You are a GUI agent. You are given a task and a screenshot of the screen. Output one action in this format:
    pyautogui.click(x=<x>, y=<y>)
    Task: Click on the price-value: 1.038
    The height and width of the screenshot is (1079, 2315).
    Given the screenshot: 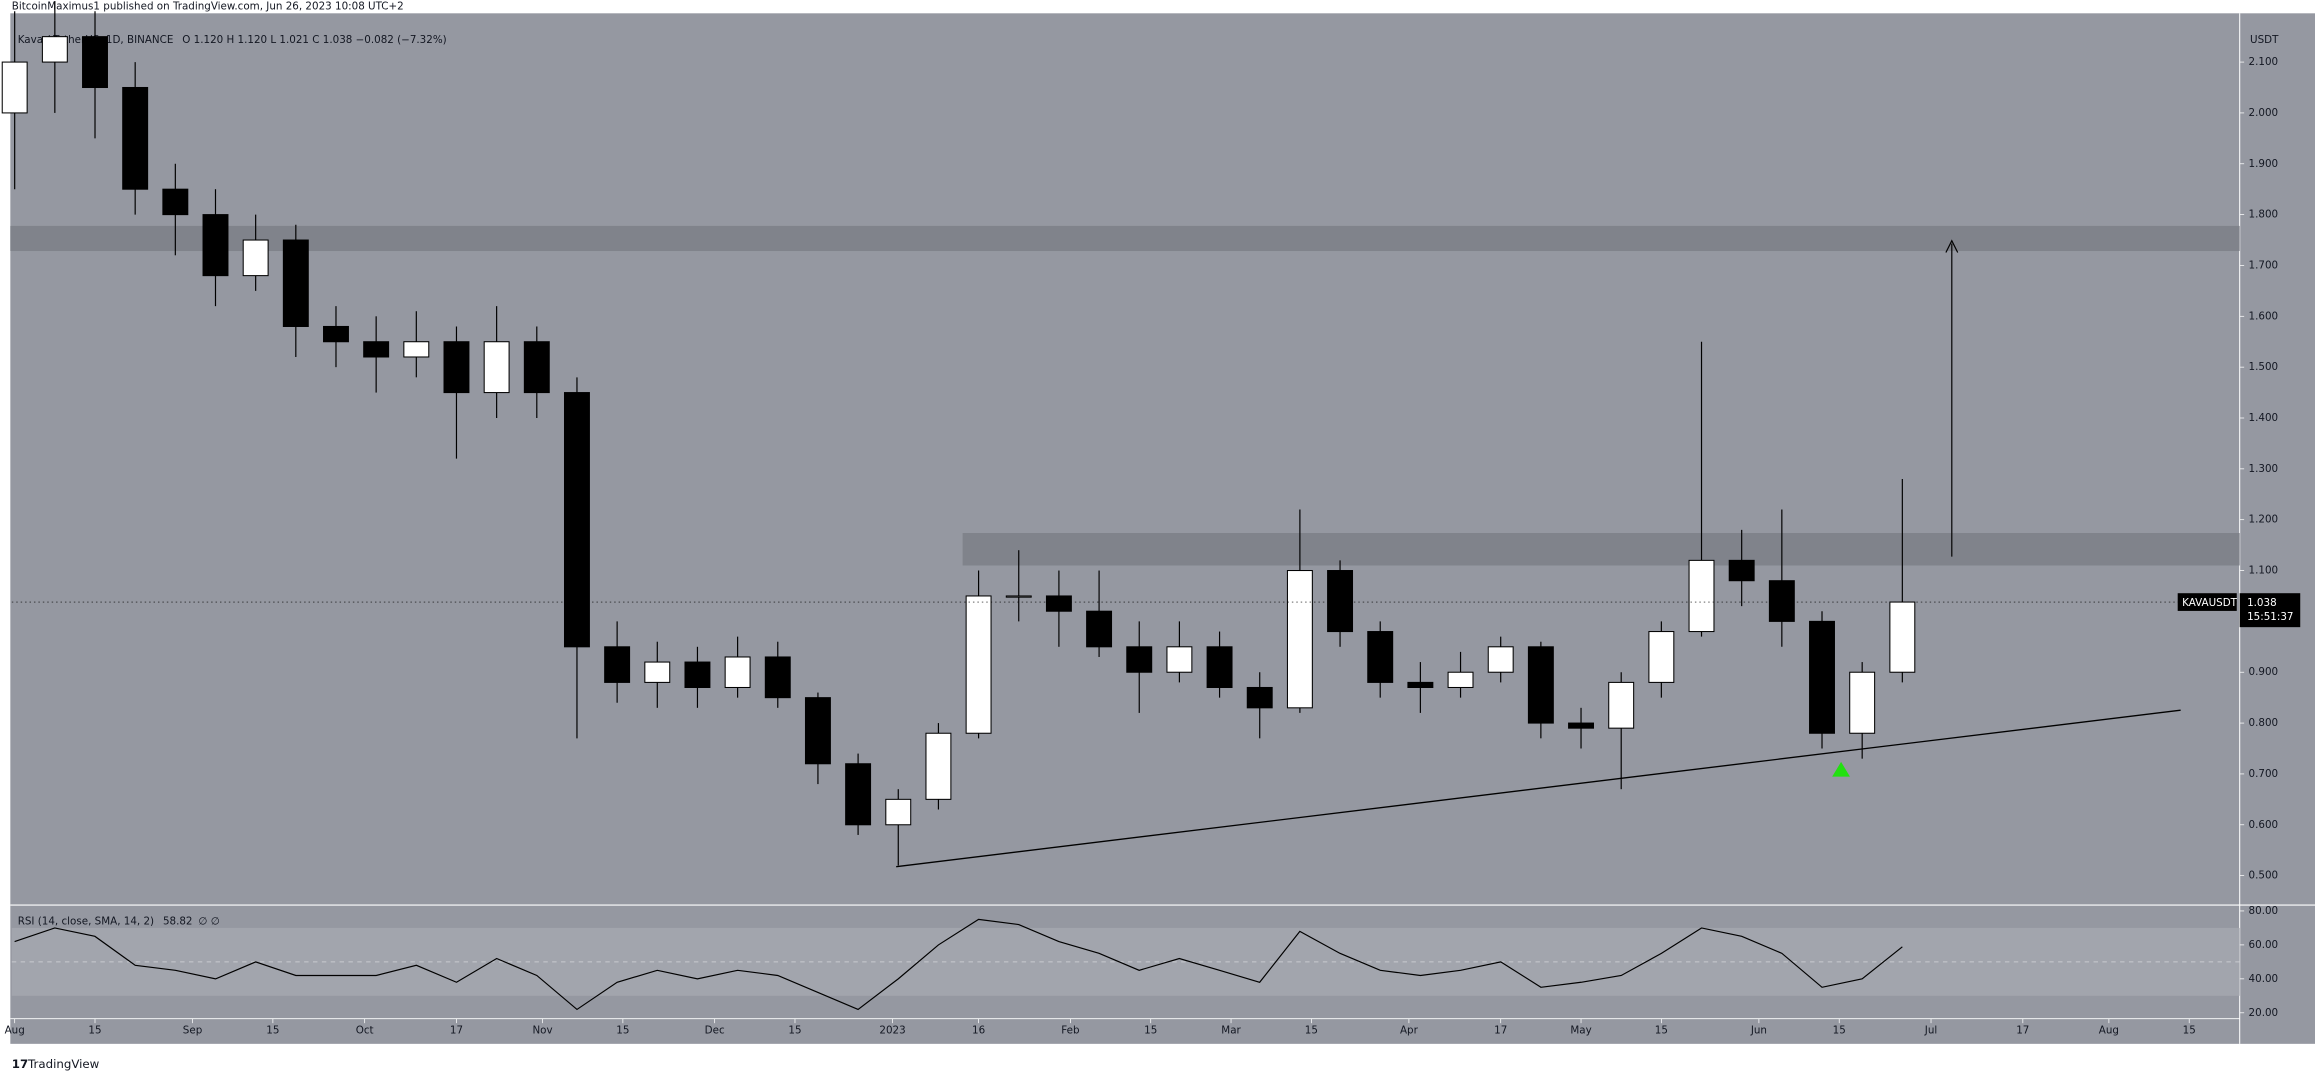 What is the action you would take?
    pyautogui.click(x=2262, y=603)
    